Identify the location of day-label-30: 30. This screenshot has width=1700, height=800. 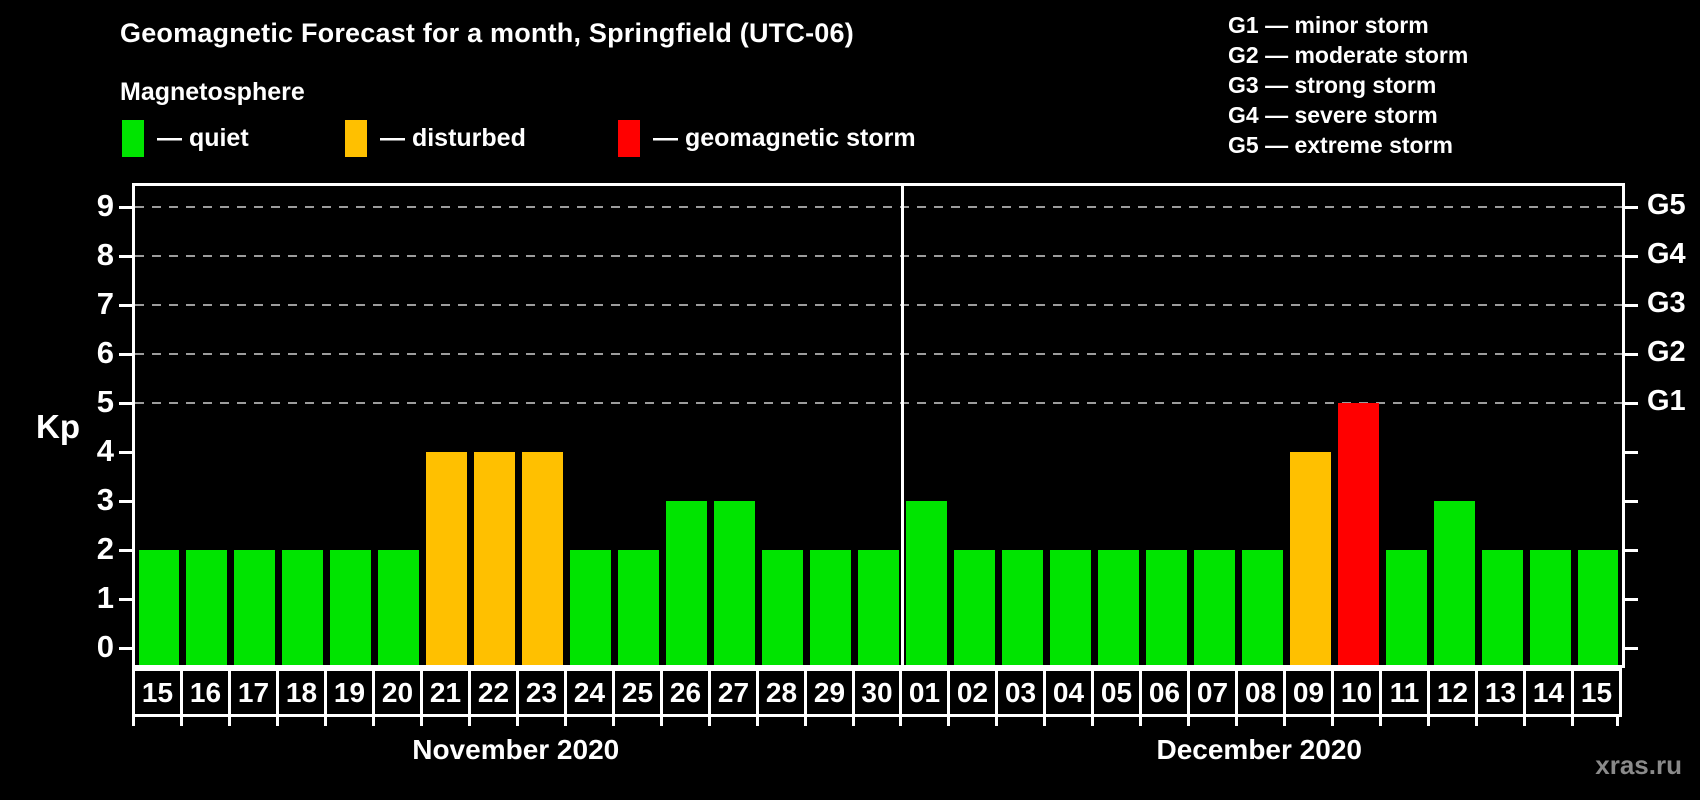
(877, 692).